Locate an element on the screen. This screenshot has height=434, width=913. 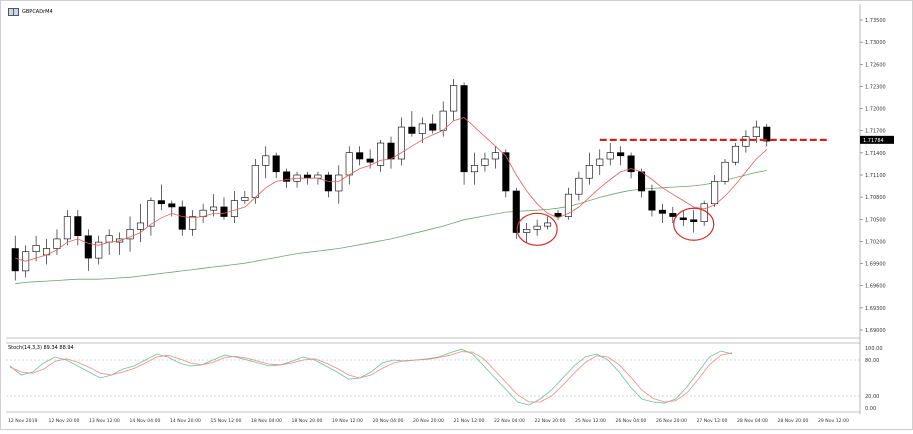
price-tick-label: 1.70200 is located at coordinates (875, 242).